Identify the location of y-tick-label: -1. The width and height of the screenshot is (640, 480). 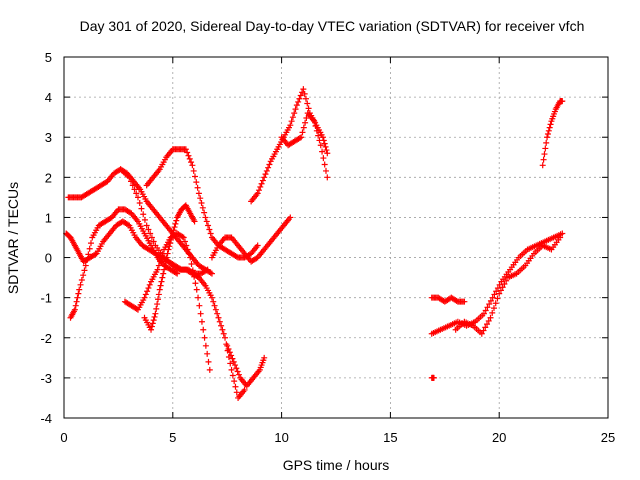
(46, 298).